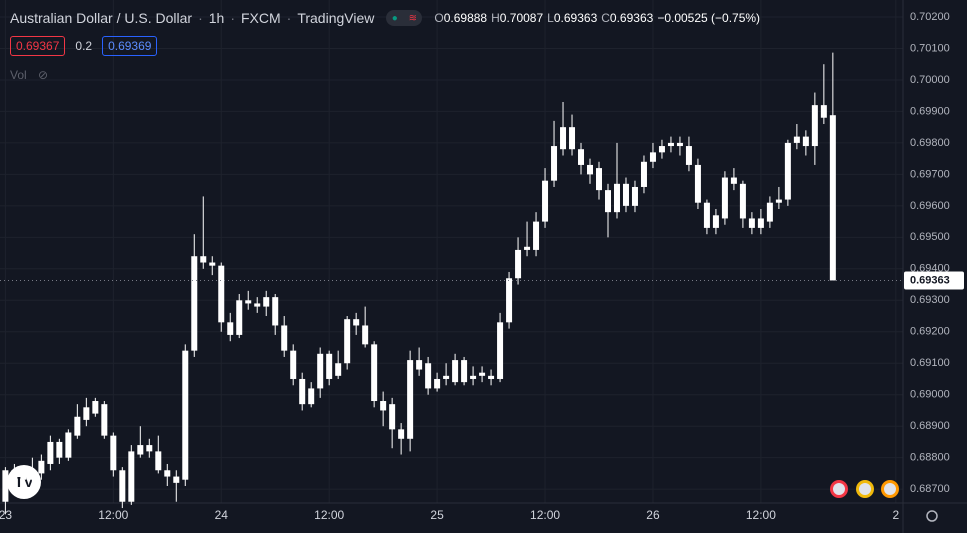  What do you see at coordinates (930, 174) in the screenshot?
I see `y-tick-label: 0.69700` at bounding box center [930, 174].